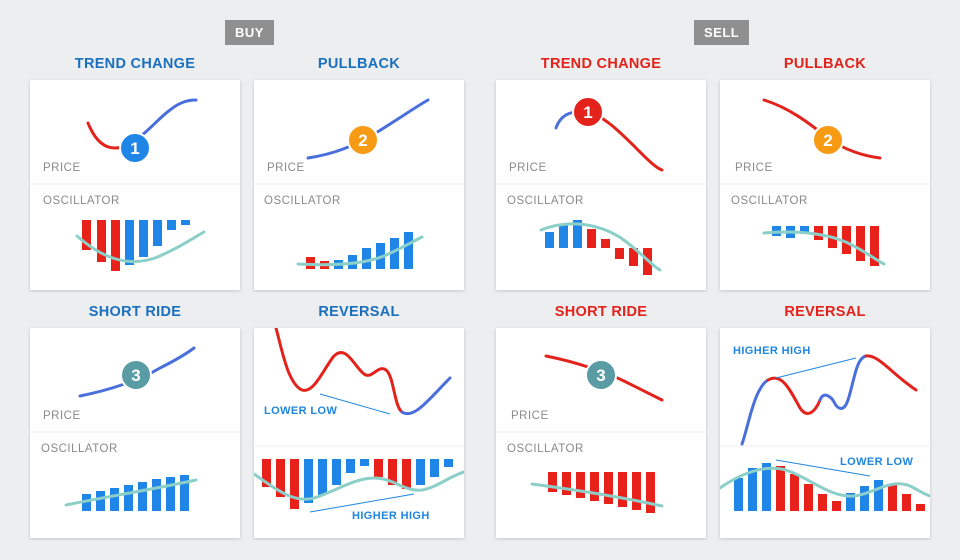  Describe the element at coordinates (359, 312) in the screenshot. I see `buy-reversal-title: REVERSAL` at that location.